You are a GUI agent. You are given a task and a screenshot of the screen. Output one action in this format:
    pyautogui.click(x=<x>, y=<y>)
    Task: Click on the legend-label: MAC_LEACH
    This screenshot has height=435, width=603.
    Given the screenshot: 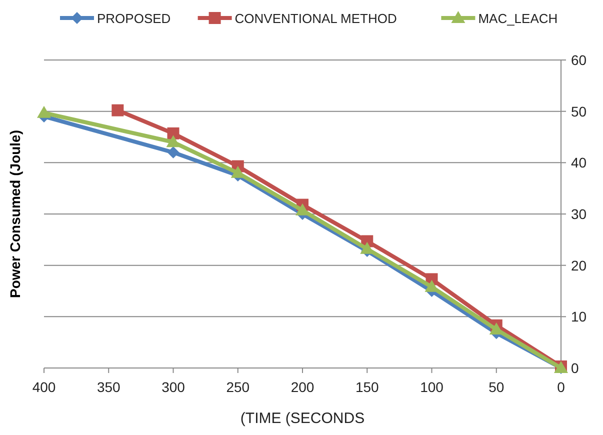 What is the action you would take?
    pyautogui.click(x=518, y=18)
    